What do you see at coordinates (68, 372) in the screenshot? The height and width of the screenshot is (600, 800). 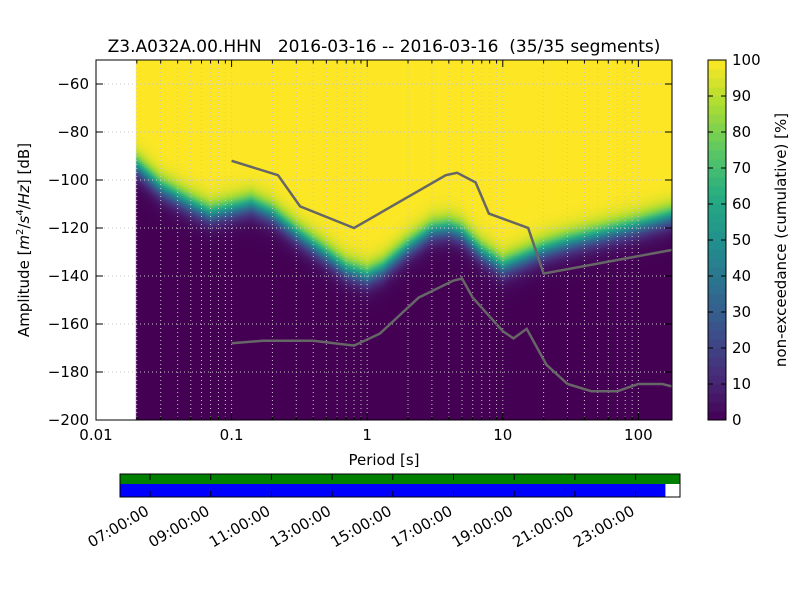 I see `y-tick-label: −180` at bounding box center [68, 372].